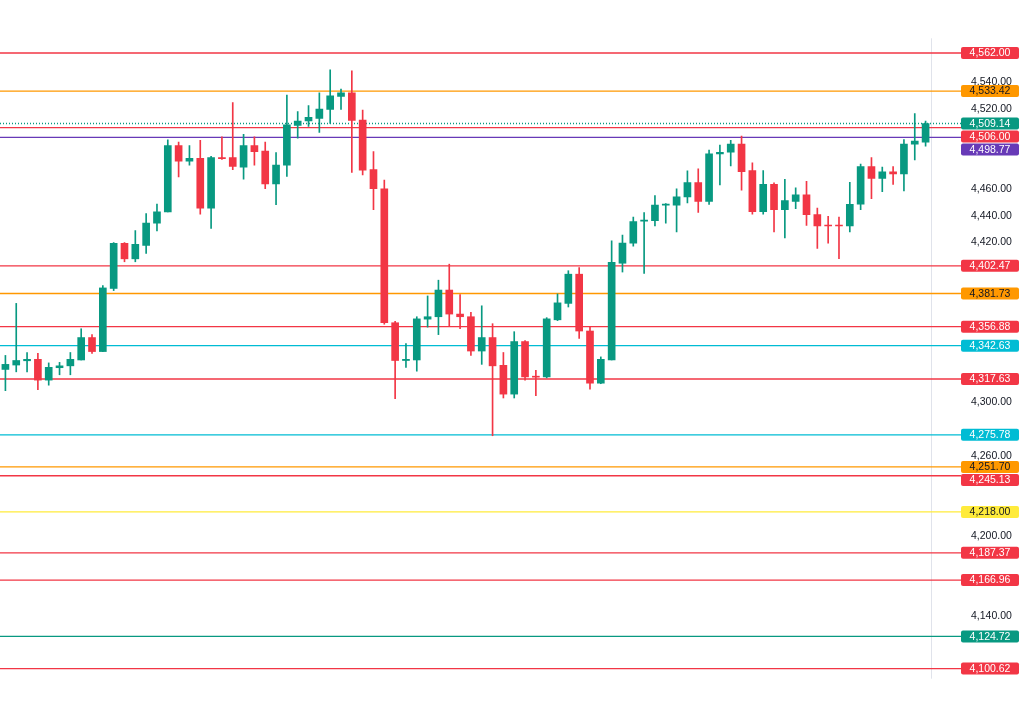  What do you see at coordinates (992, 454) in the screenshot?
I see `y-tick-label: 4,260.00` at bounding box center [992, 454].